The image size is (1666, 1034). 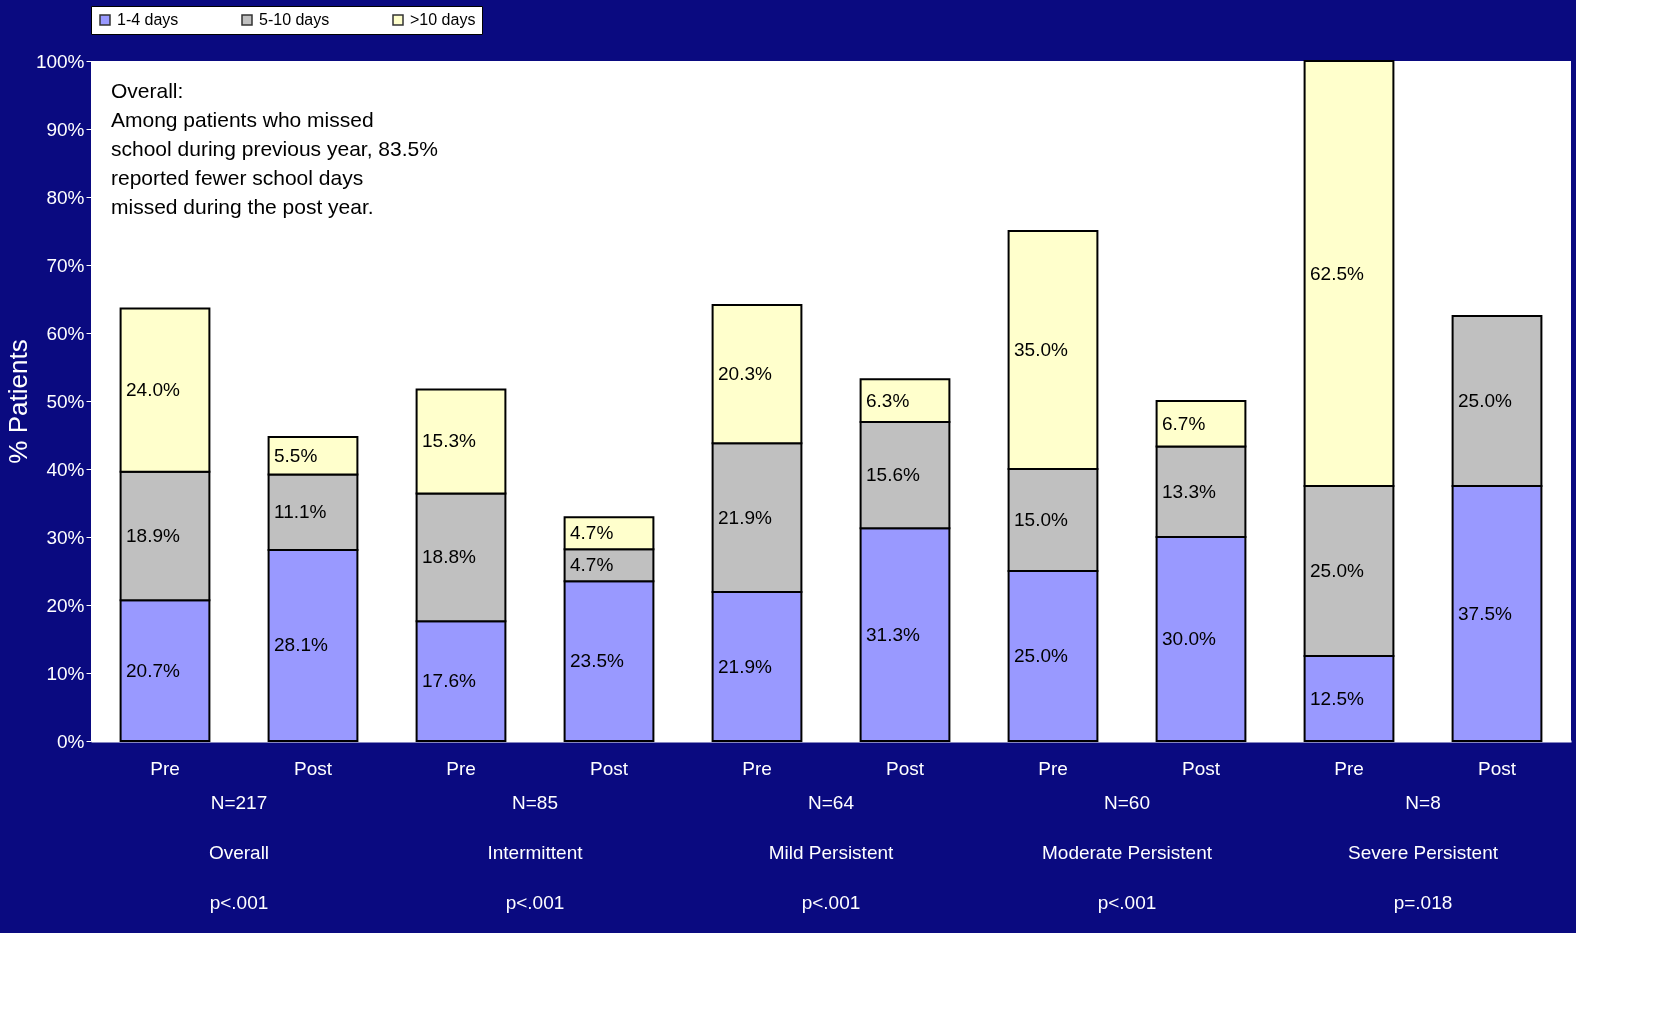 What do you see at coordinates (71, 741) in the screenshot?
I see `y-tick-label: 0%` at bounding box center [71, 741].